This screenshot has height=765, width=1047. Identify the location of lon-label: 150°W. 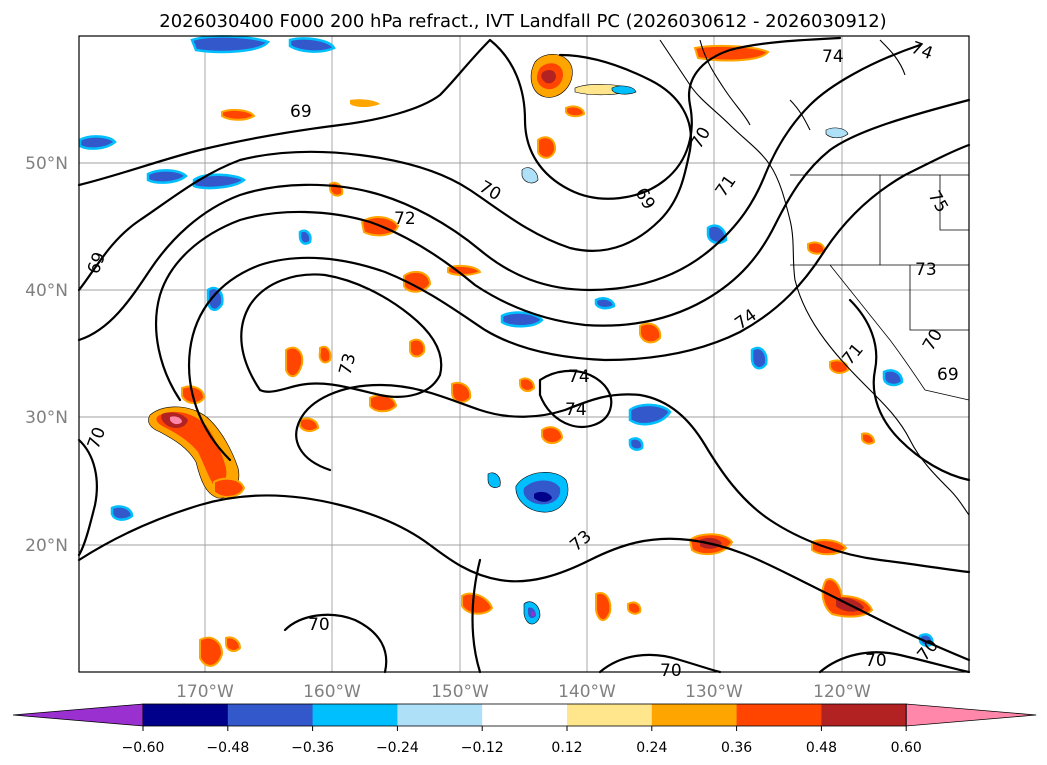
(460, 692).